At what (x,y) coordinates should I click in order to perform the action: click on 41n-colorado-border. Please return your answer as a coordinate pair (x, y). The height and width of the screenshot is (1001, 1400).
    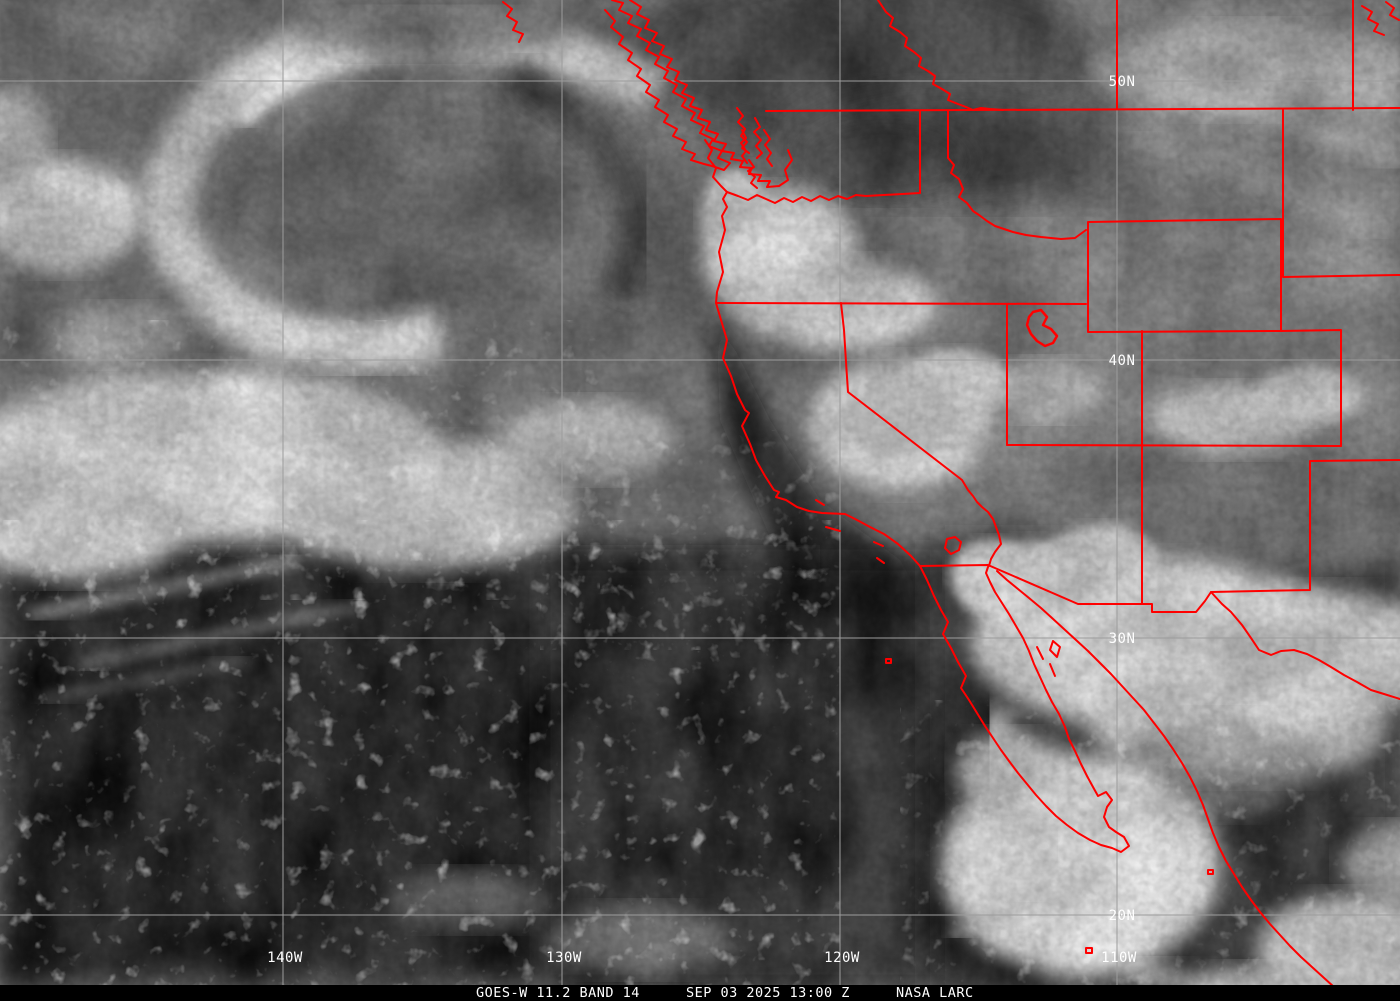
    Looking at the image, I should click on (1311, 388).